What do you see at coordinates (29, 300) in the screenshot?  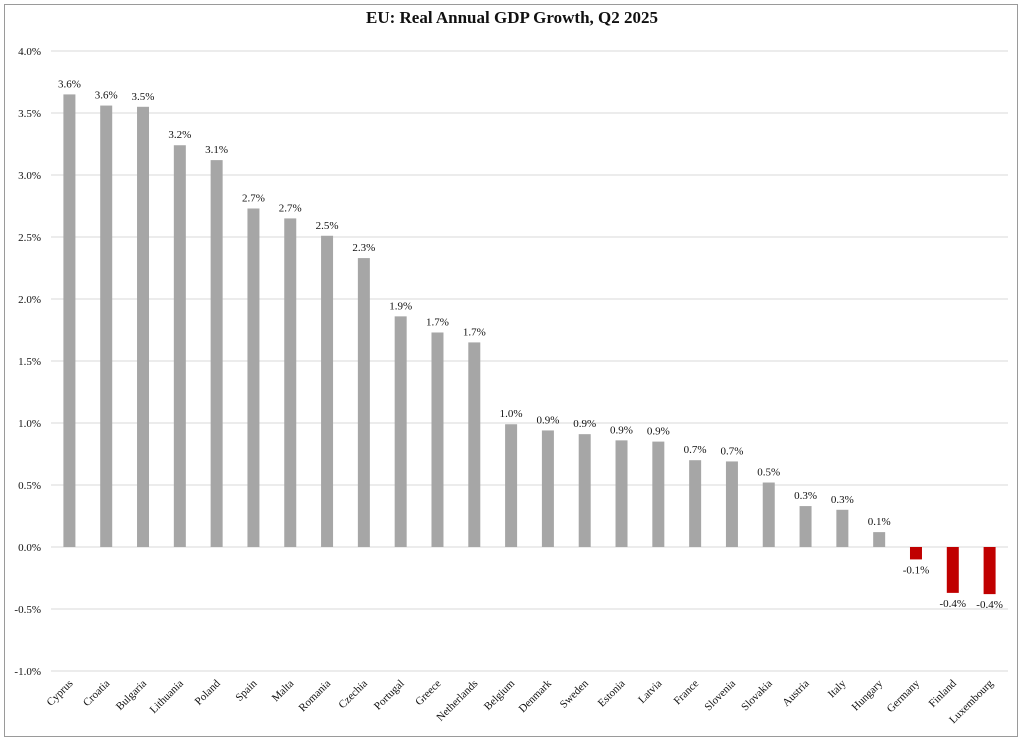 I see `y-tick-label: 2.0%` at bounding box center [29, 300].